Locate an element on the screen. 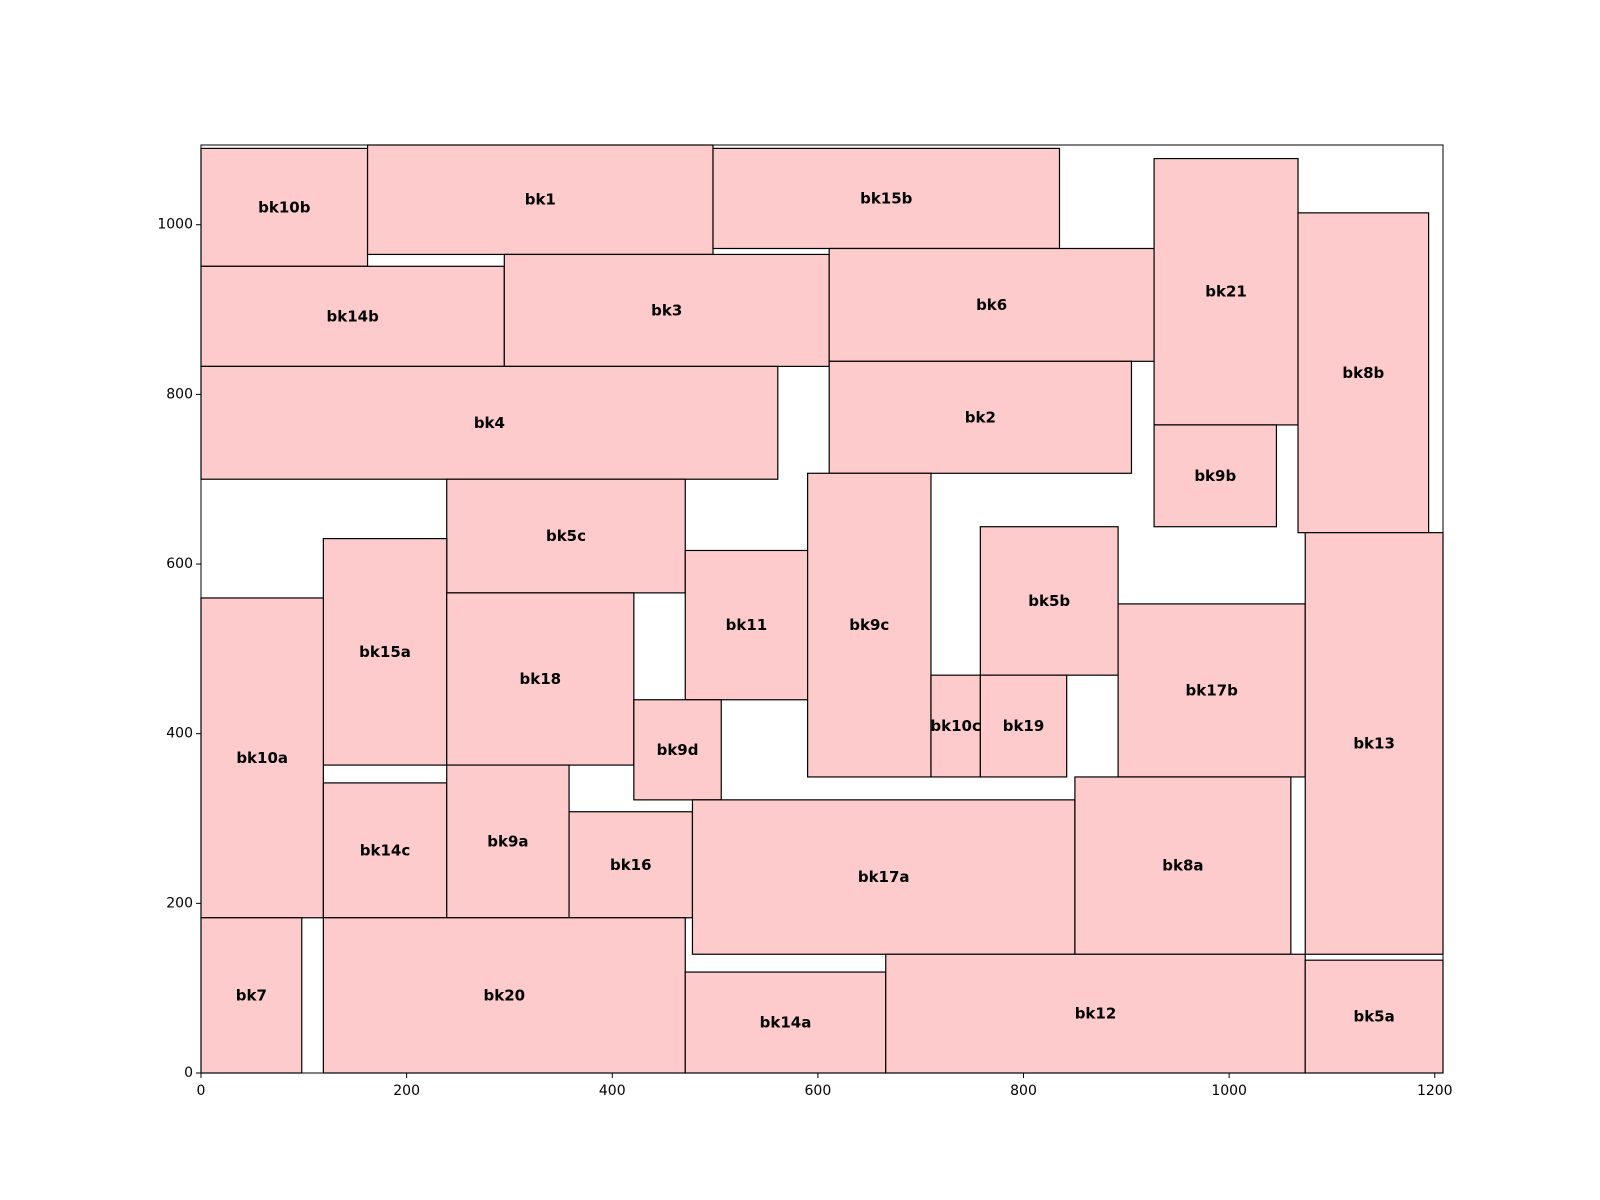 The width and height of the screenshot is (1600, 1200). block-label-bk5b: bk5b is located at coordinates (1049, 601).